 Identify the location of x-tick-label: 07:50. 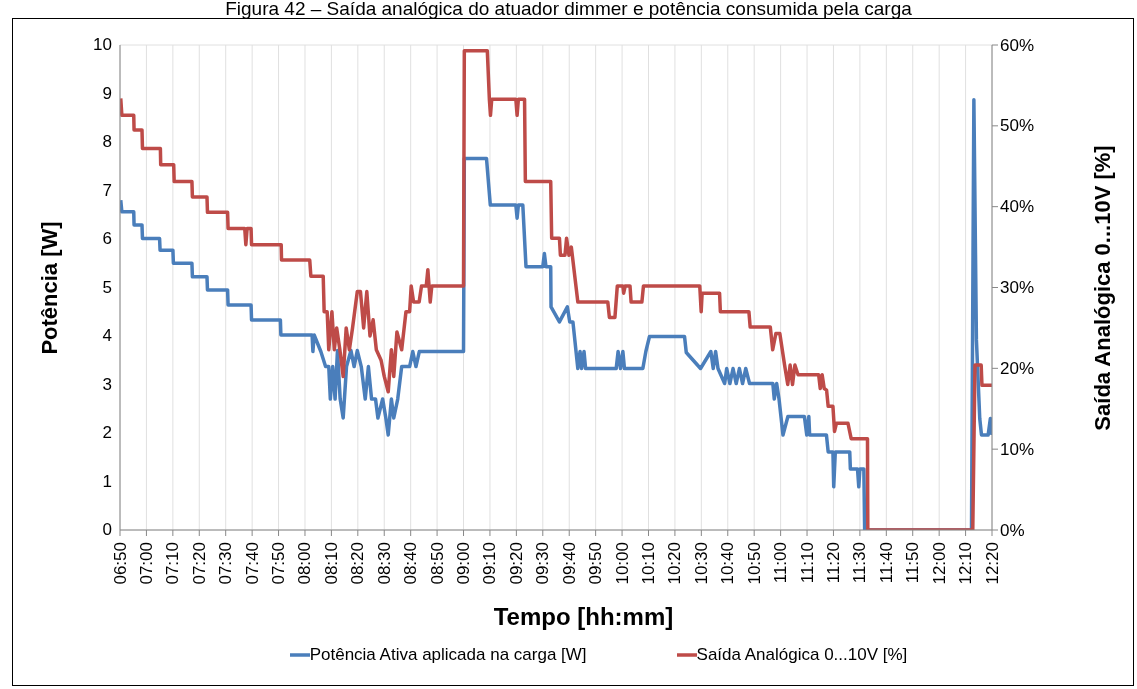
(279, 563).